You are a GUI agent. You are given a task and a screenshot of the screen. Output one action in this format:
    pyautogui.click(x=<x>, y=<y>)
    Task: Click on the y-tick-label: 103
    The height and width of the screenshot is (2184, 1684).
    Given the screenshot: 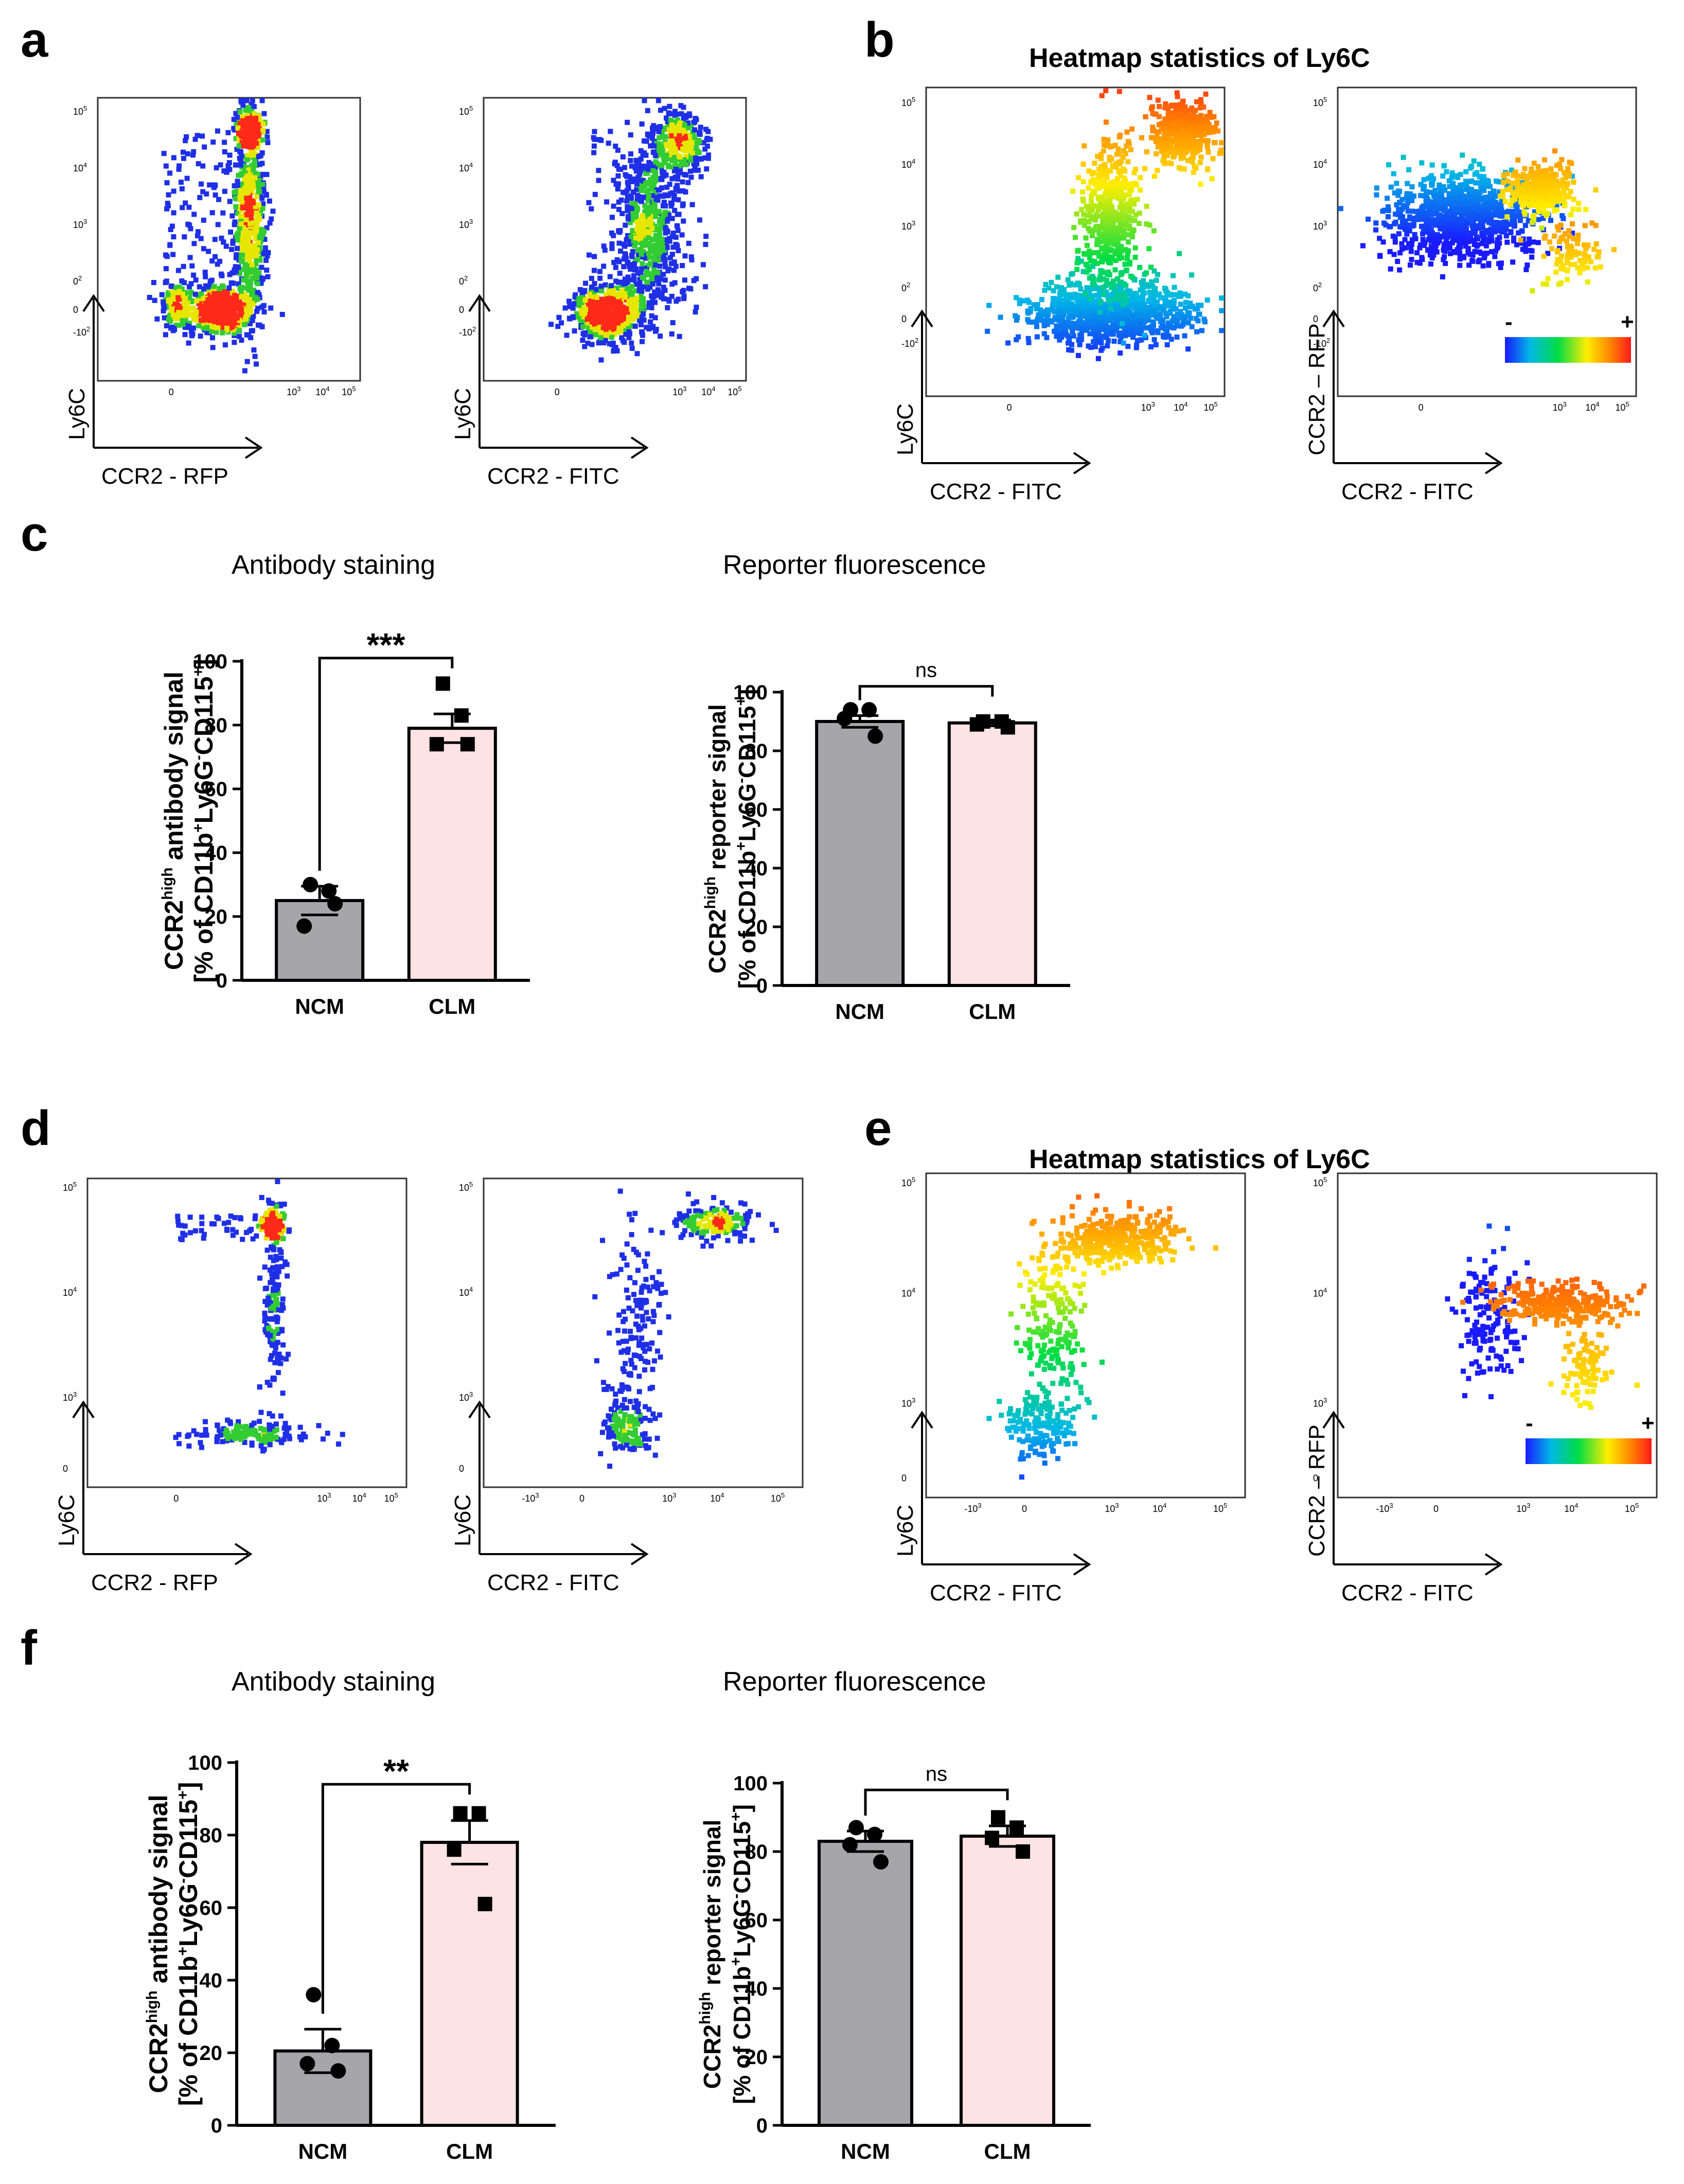 What is the action you would take?
    pyautogui.click(x=80, y=224)
    